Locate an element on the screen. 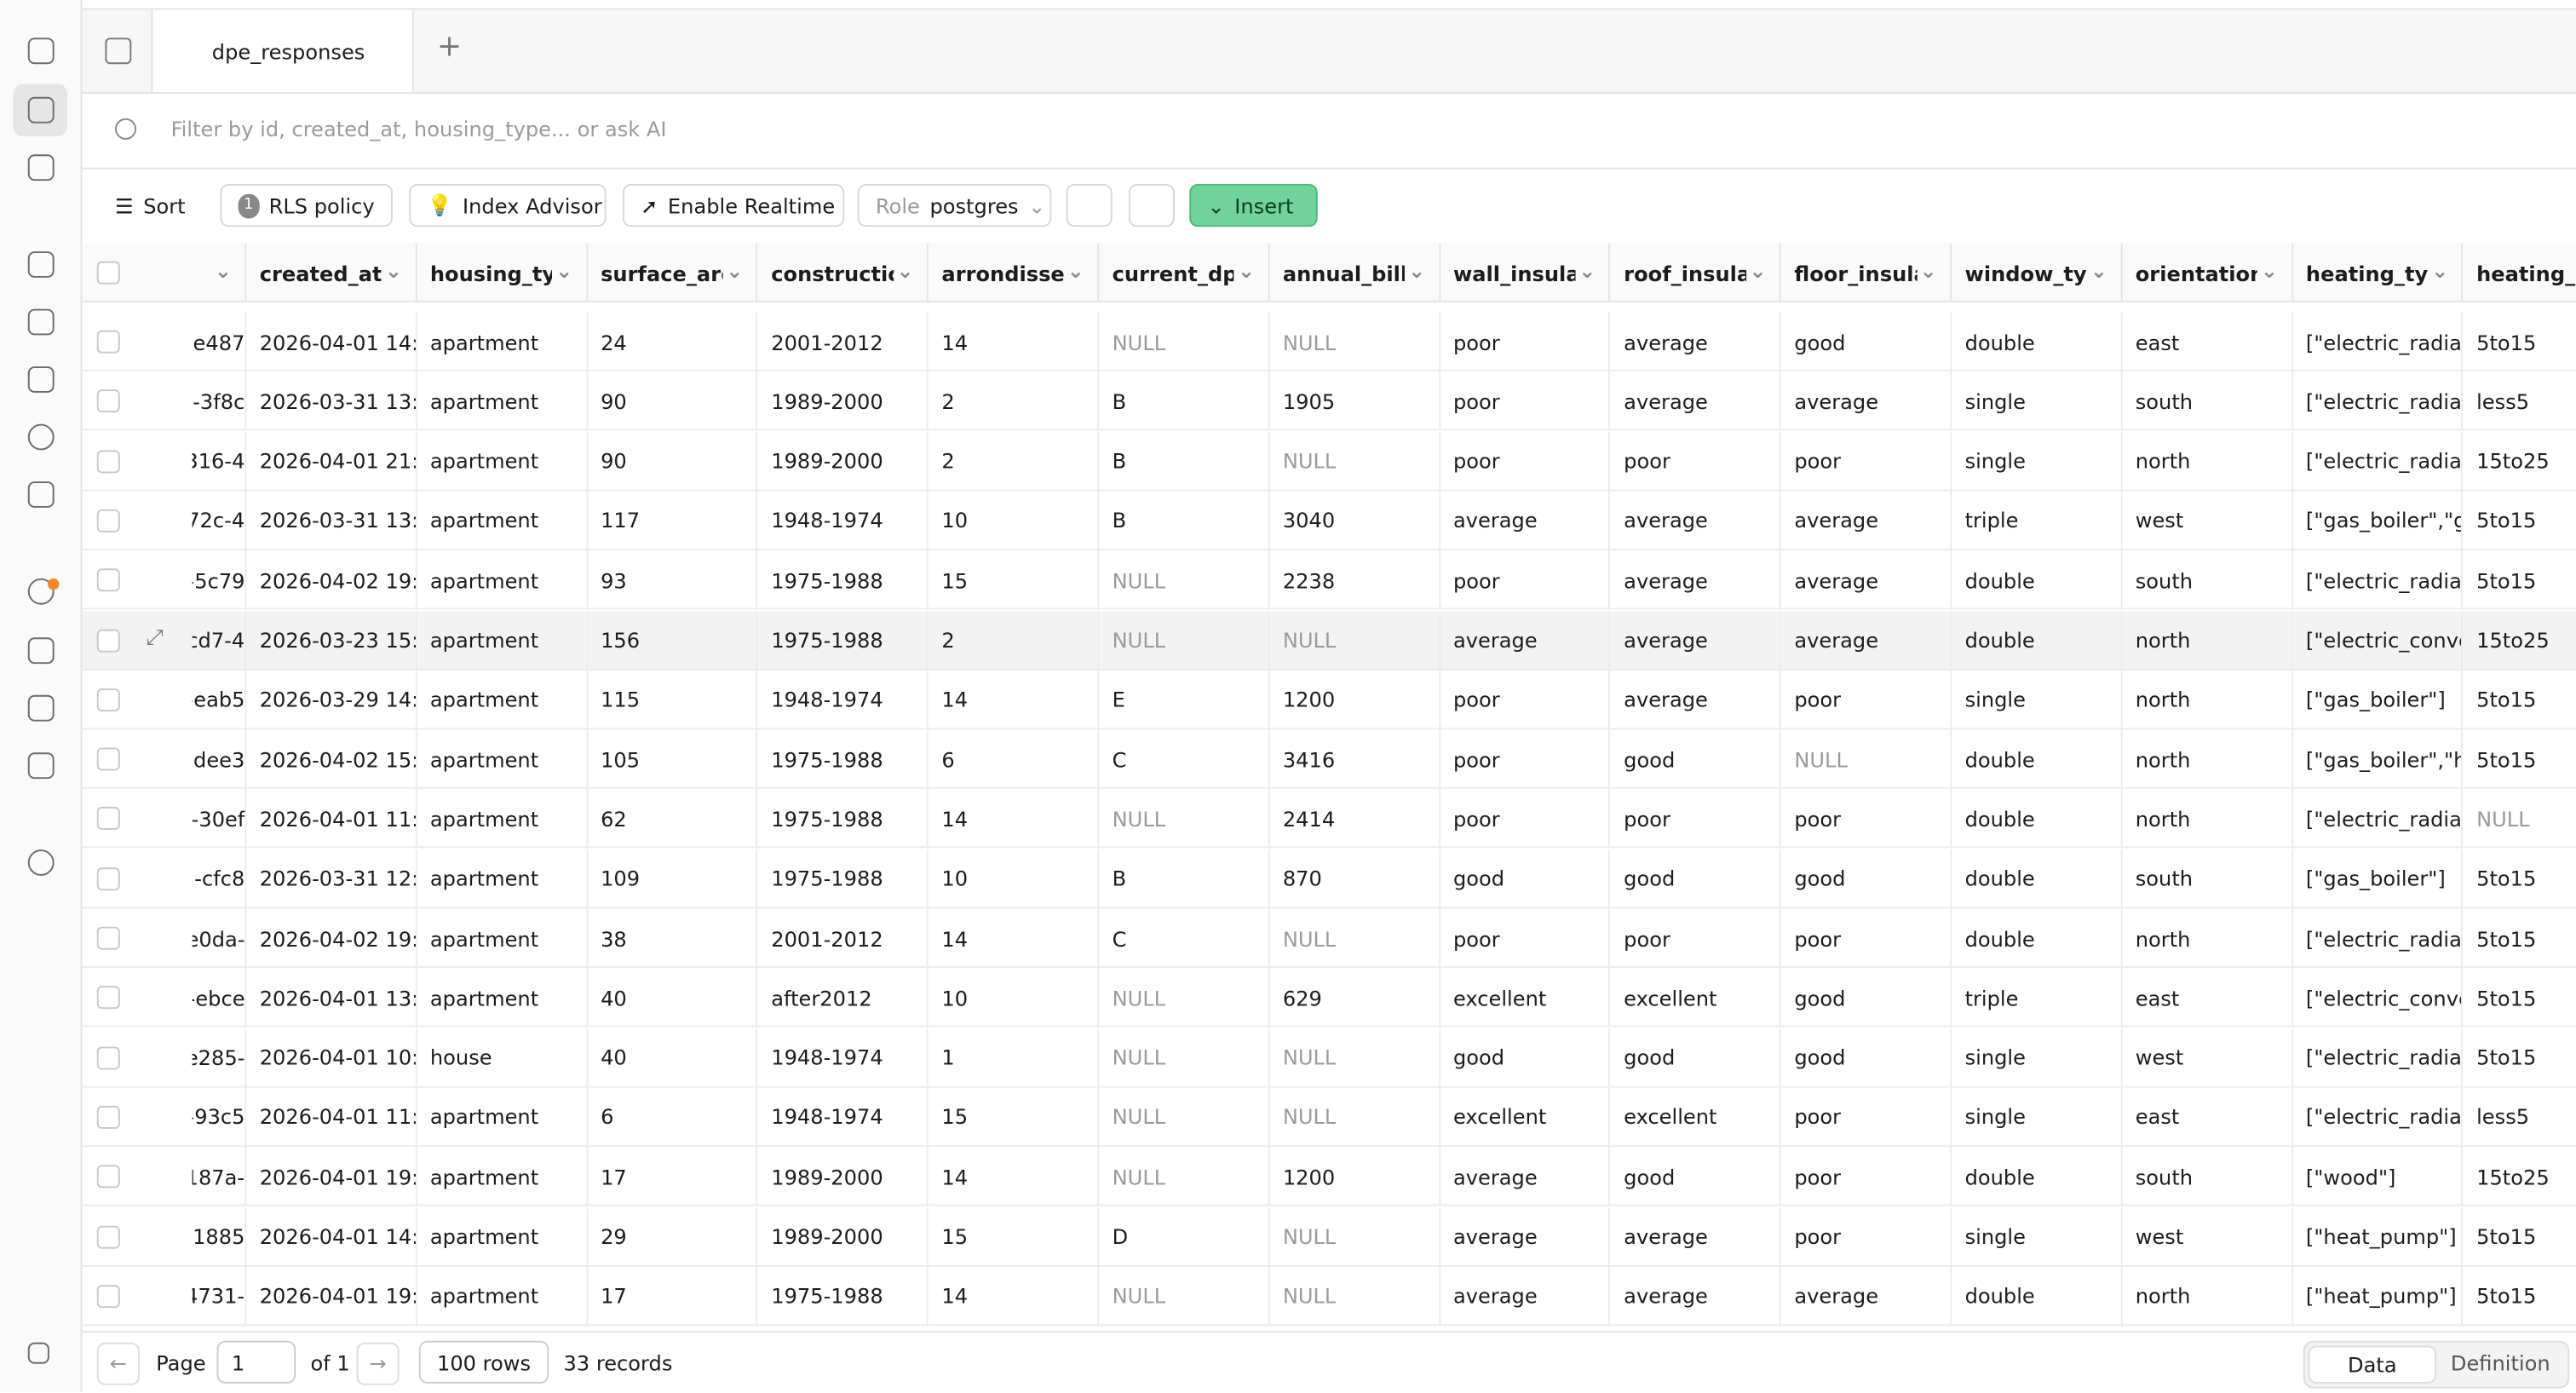  cell: north is located at coordinates (2207, 461).